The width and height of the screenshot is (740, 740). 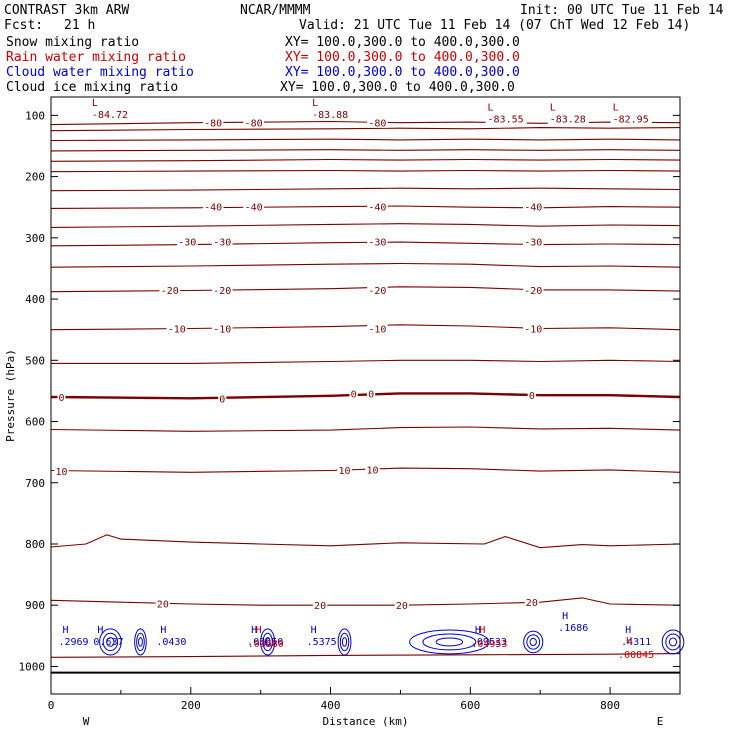 I want to click on y-tick-label: 500, so click(x=35, y=360).